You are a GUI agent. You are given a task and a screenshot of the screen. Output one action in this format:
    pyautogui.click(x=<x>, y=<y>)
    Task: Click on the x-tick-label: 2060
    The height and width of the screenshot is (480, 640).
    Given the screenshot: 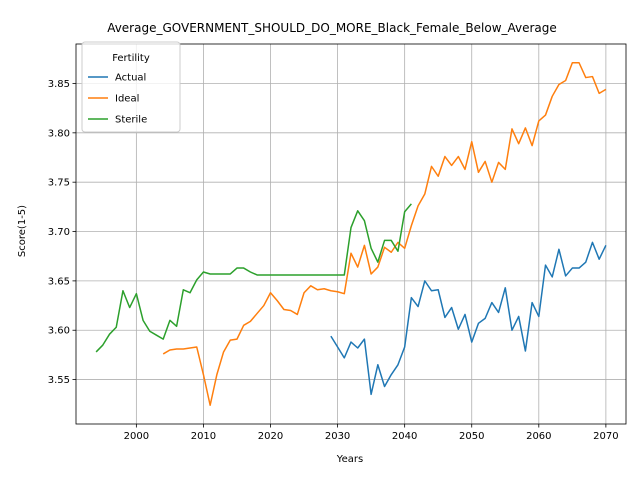 What is the action you would take?
    pyautogui.click(x=538, y=436)
    